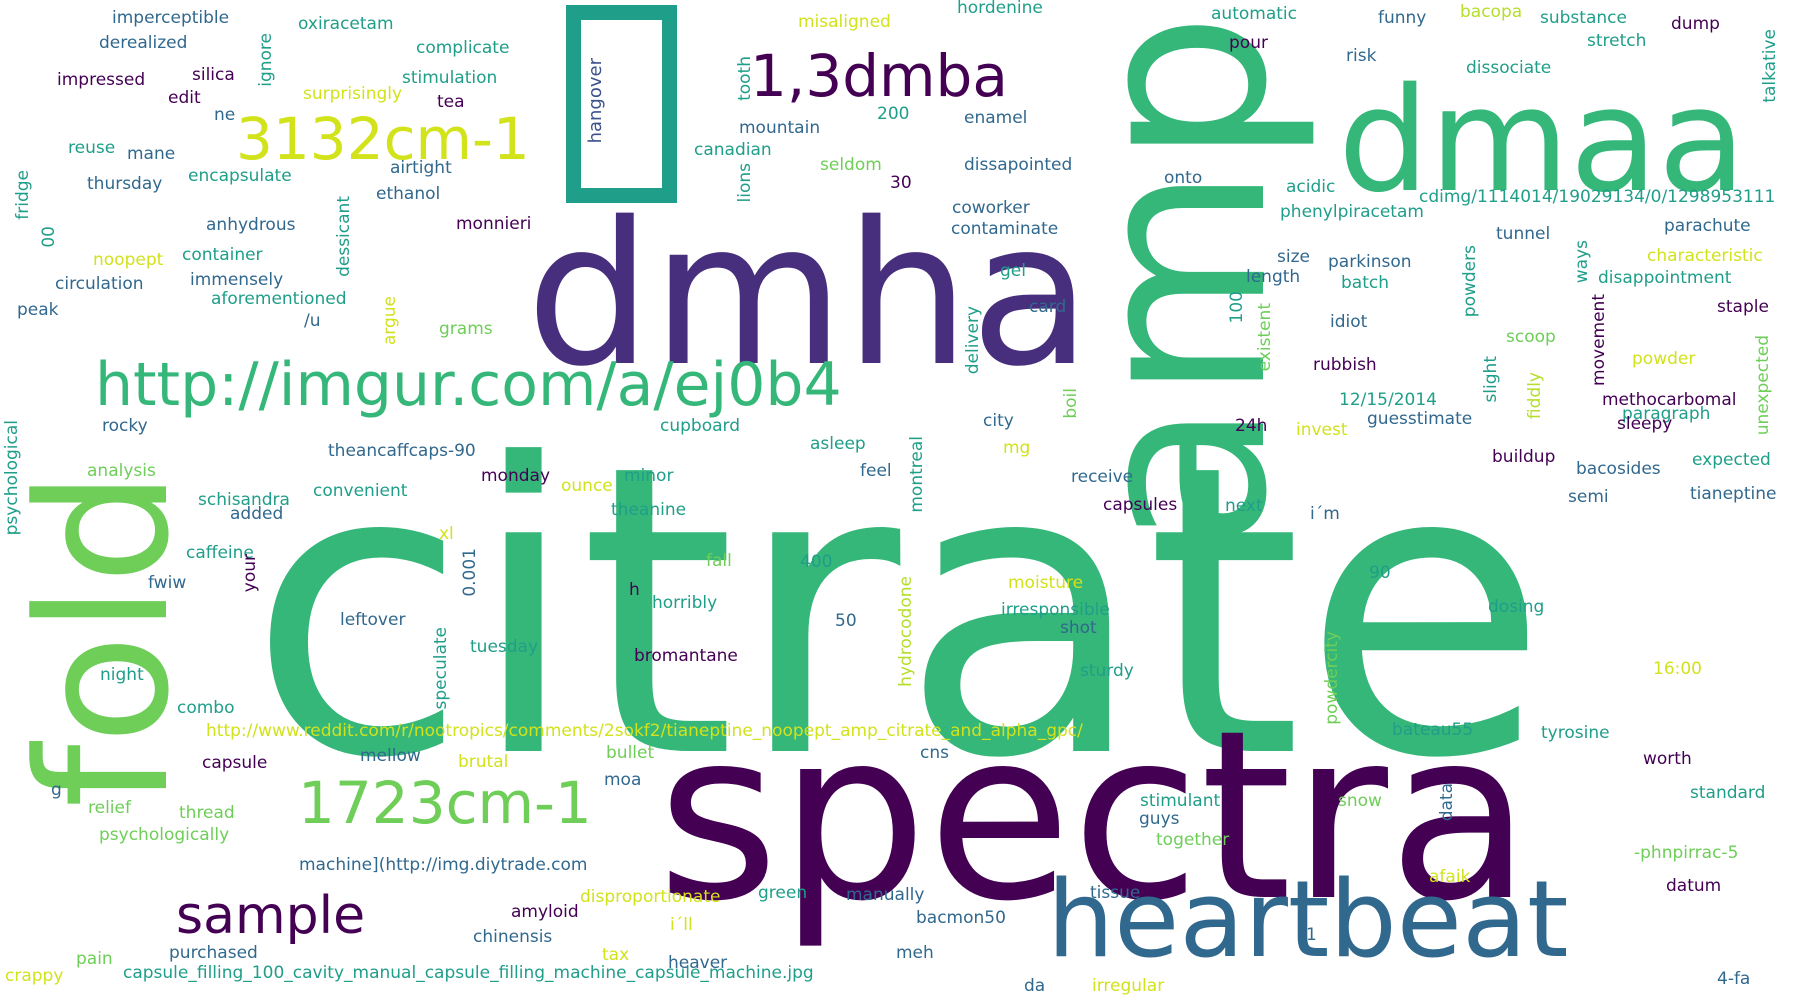  What do you see at coordinates (222, 255) in the screenshot?
I see `word-container: container` at bounding box center [222, 255].